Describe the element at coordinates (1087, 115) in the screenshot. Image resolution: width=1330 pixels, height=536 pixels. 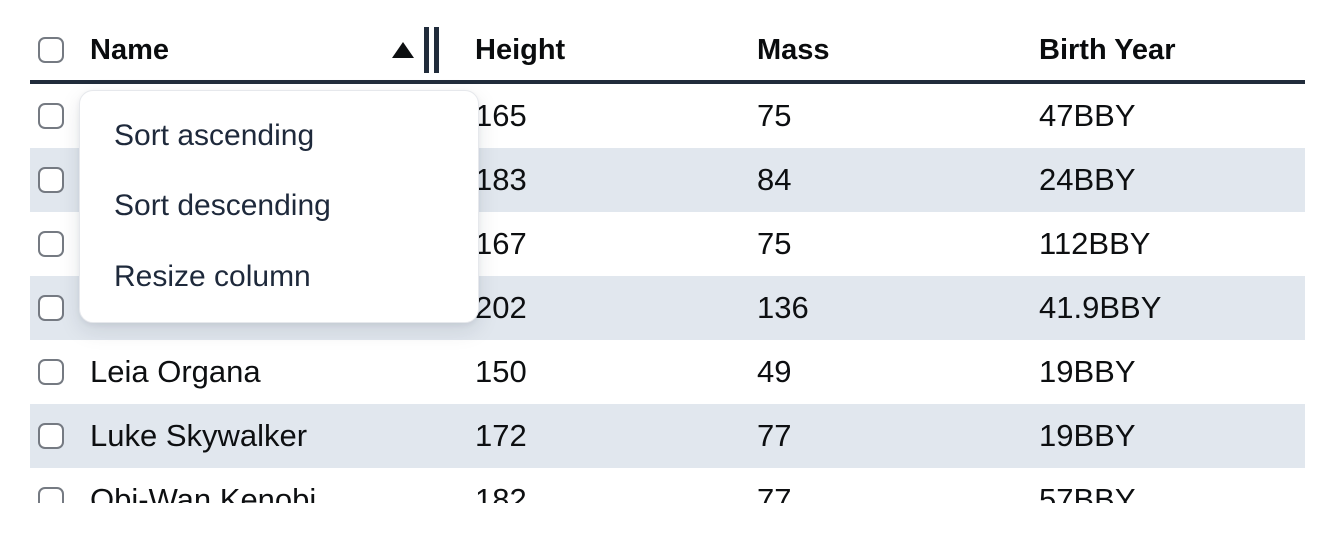
I see `cell-birth-year: 47BBY` at that location.